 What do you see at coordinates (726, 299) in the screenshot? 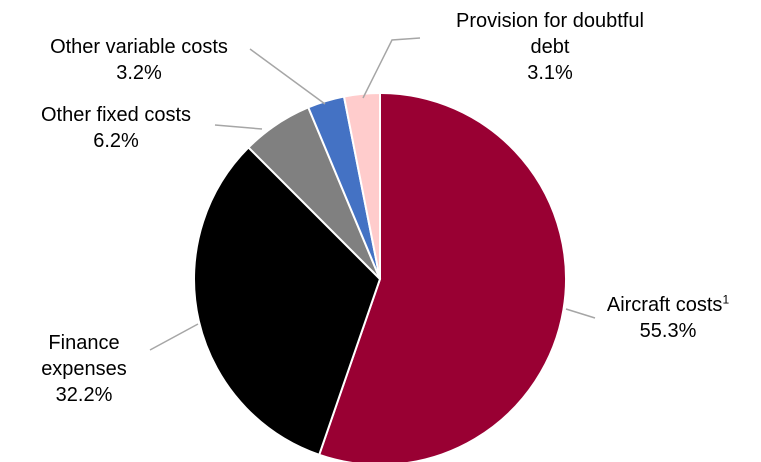
I see `label-aircraft-costs-superscript: 1` at bounding box center [726, 299].